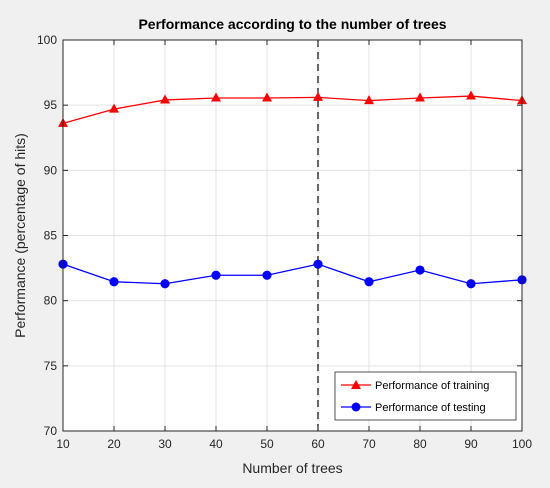 Image resolution: width=550 pixels, height=488 pixels. Describe the element at coordinates (51, 105) in the screenshot. I see `y-tick-label: 95` at that location.